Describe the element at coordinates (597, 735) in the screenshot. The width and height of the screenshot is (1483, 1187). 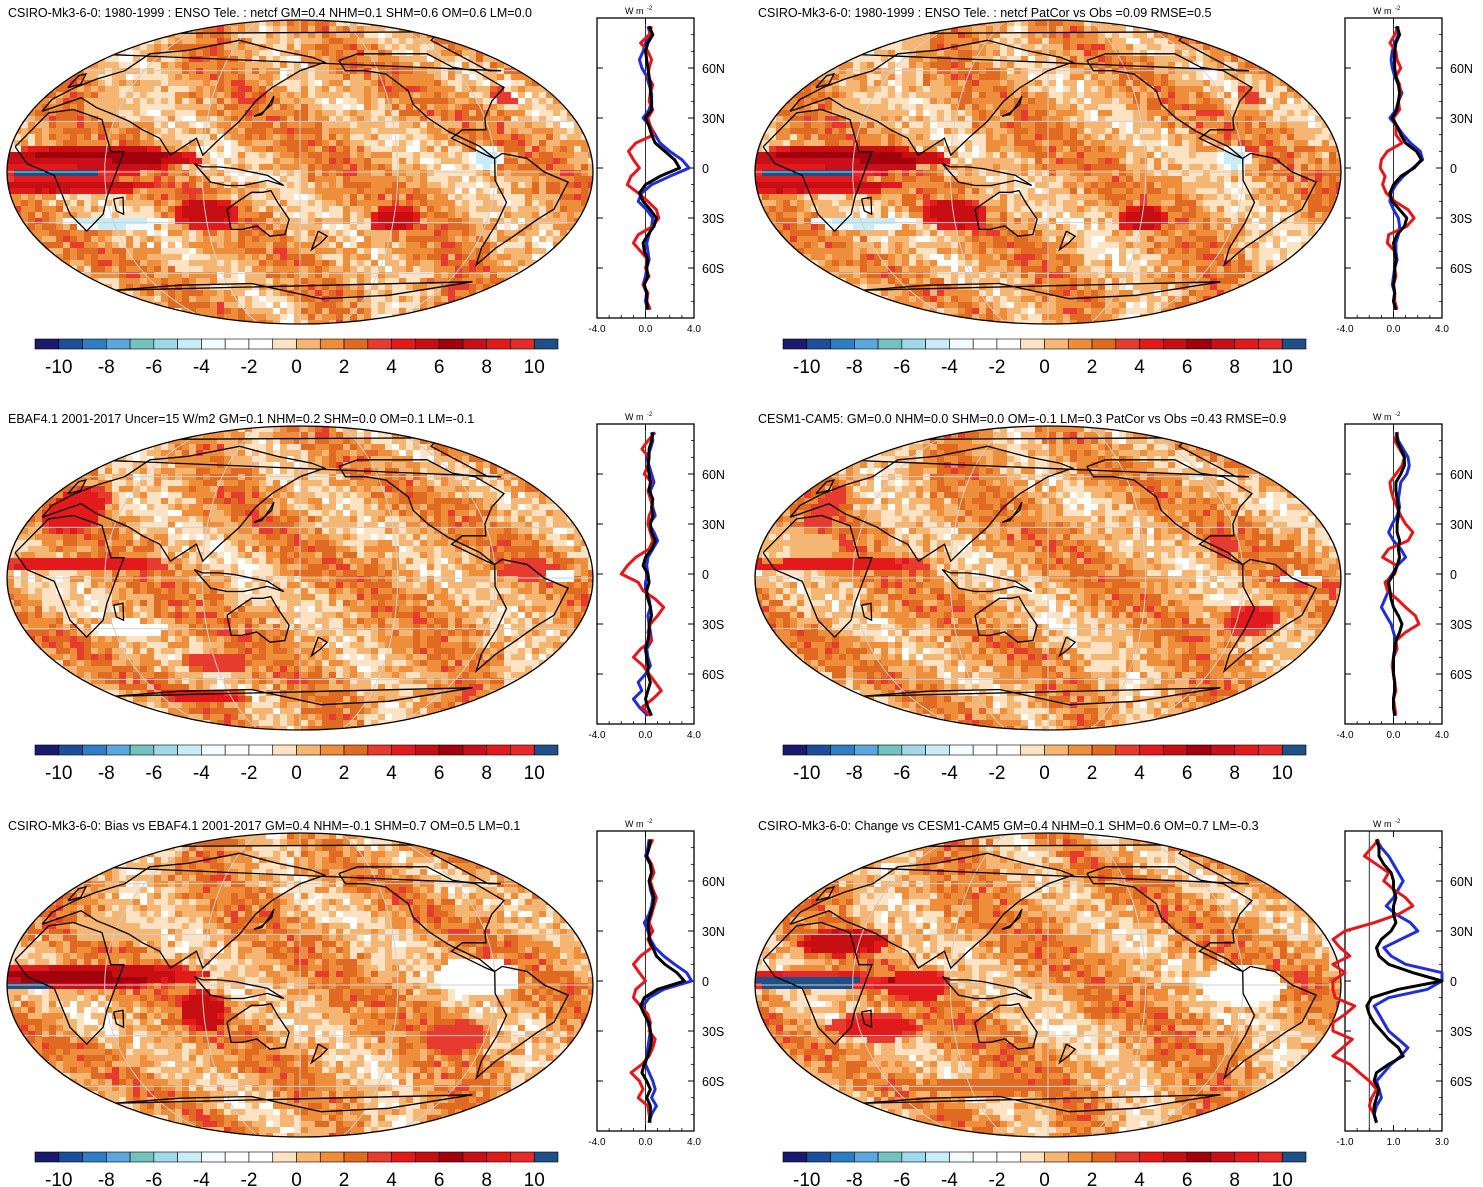
I see `zonal-x-tick-label: -4.0` at that location.